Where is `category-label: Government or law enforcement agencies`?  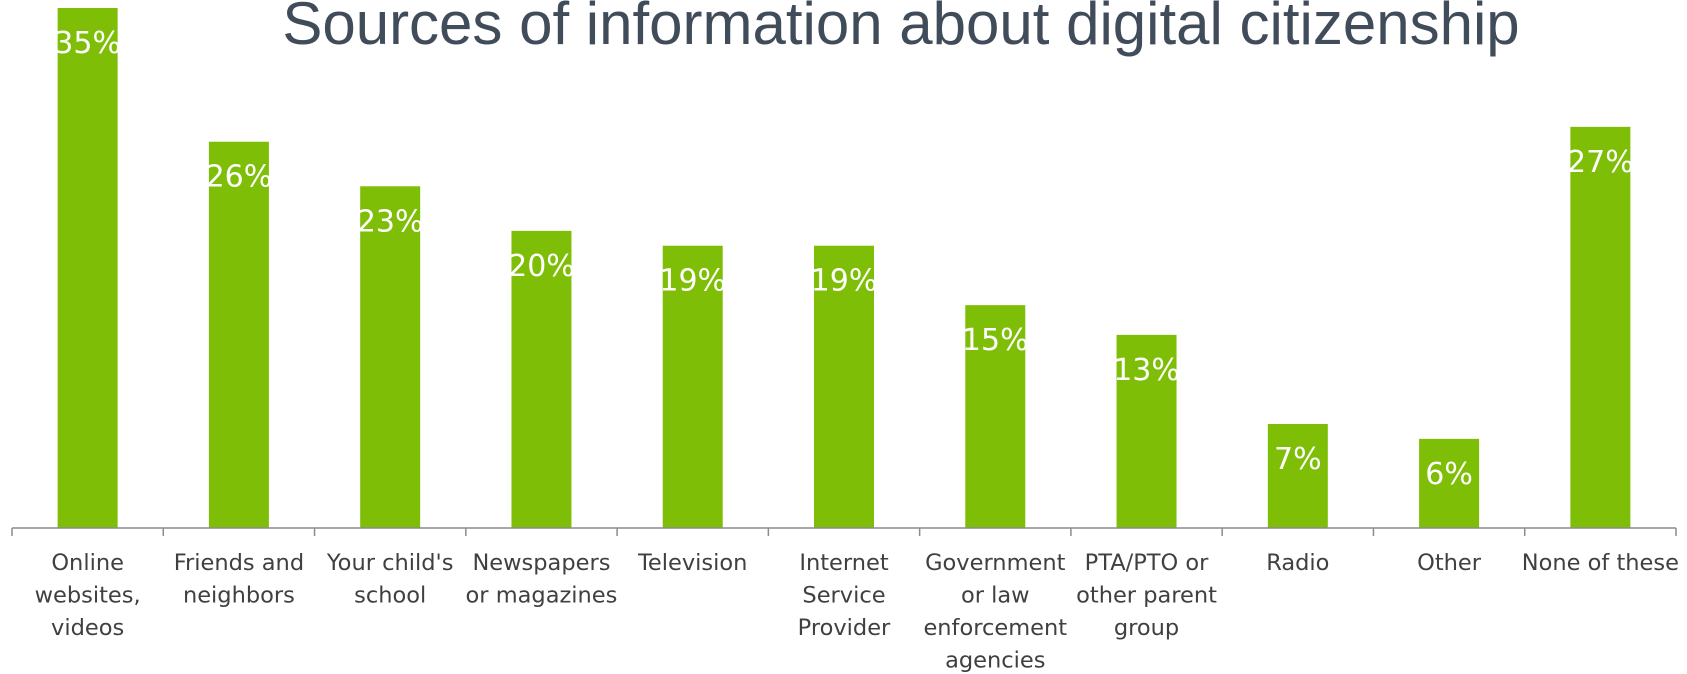
category-label: Government or law enforcement agencies is located at coordinates (995, 612).